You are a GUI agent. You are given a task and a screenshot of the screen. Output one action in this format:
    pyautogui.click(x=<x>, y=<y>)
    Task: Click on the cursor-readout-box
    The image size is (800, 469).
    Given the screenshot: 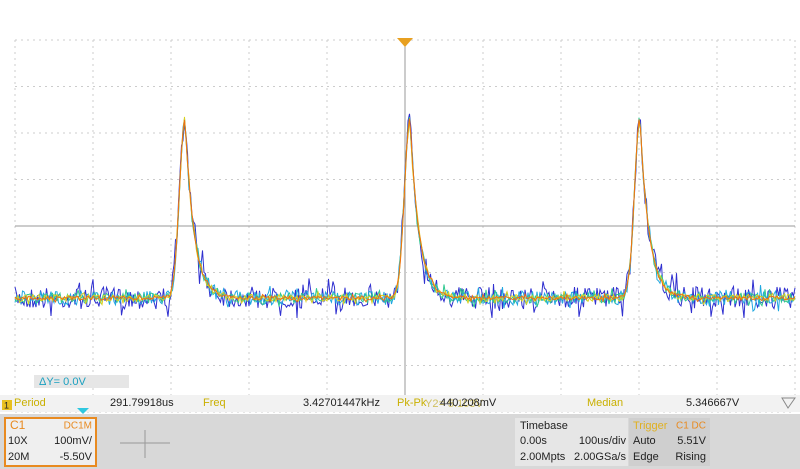 What is the action you would take?
    pyautogui.click(x=81, y=381)
    